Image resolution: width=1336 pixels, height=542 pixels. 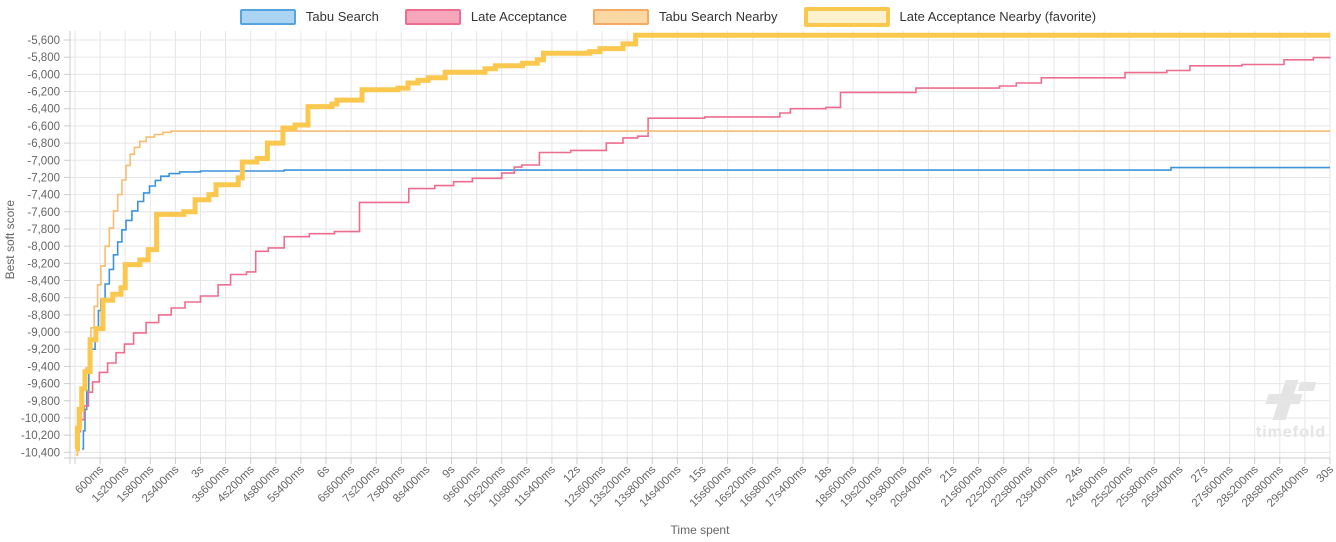 What do you see at coordinates (519, 16) in the screenshot?
I see `legend-label: Late Acceptance` at bounding box center [519, 16].